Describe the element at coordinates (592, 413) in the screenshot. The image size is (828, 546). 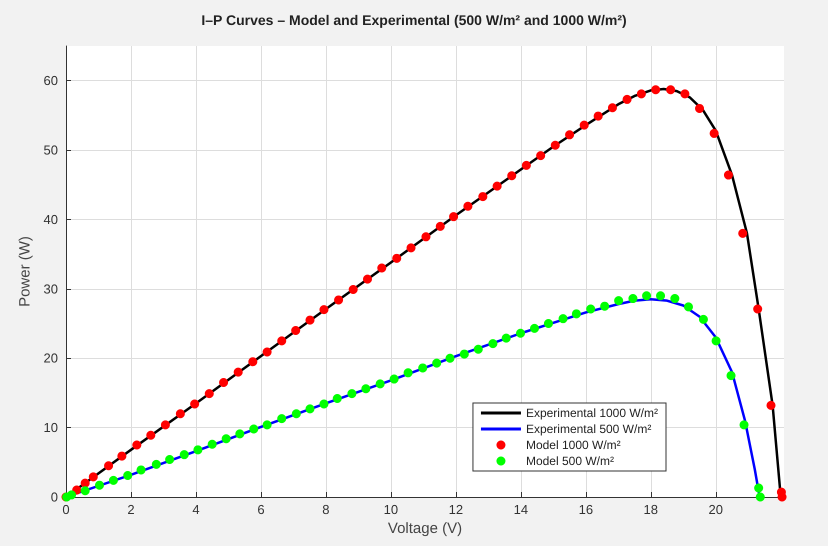
I see `legend-label: Experimental 1000 W/m²` at that location.